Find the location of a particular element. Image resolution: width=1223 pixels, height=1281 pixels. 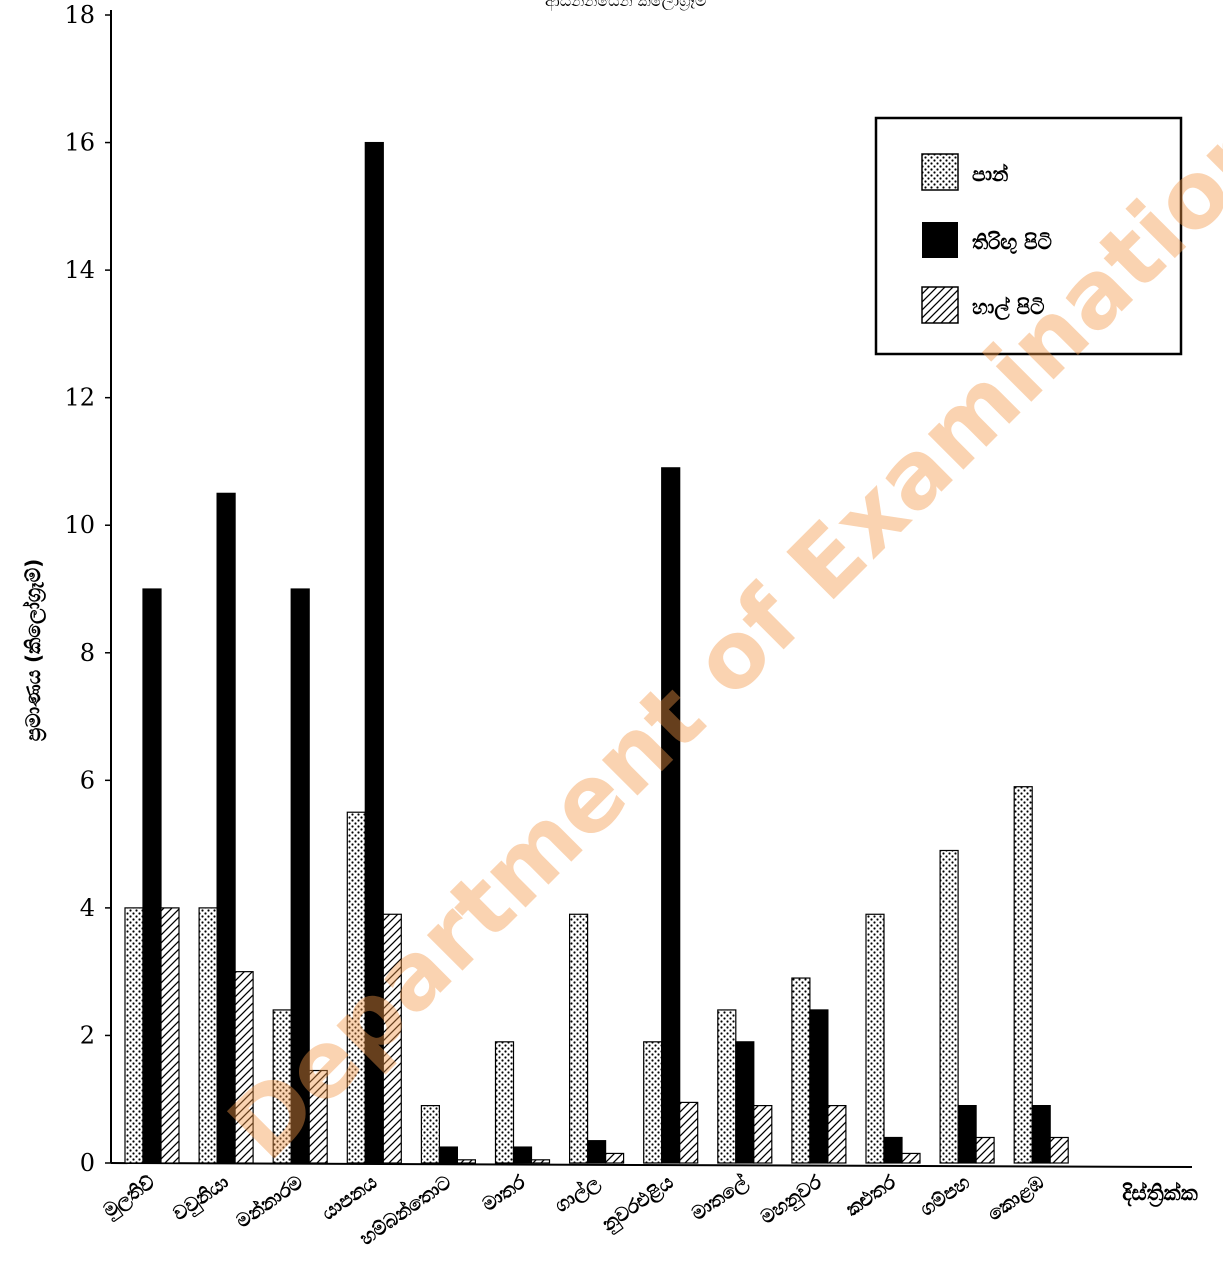

legend-swatch-rice-flour is located at coordinates (940, 305).